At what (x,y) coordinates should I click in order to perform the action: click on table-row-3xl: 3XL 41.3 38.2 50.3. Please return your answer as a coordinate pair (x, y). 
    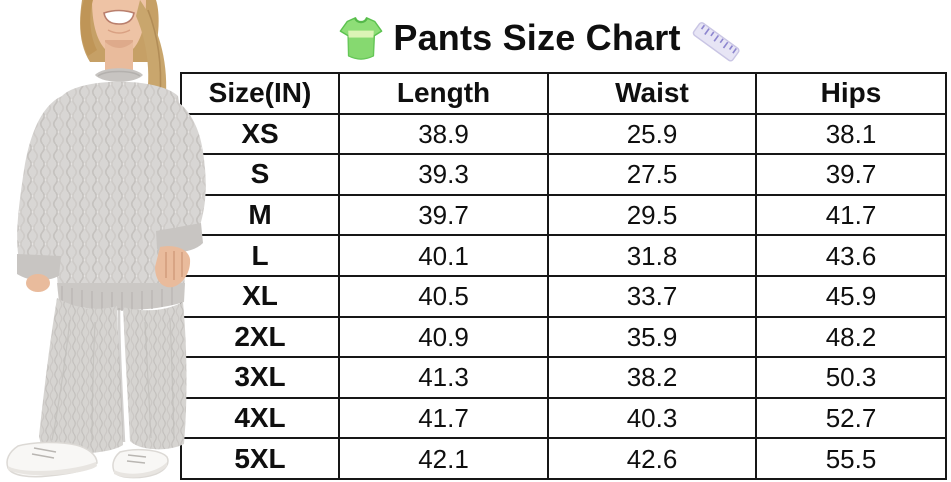
    Looking at the image, I should click on (563, 377).